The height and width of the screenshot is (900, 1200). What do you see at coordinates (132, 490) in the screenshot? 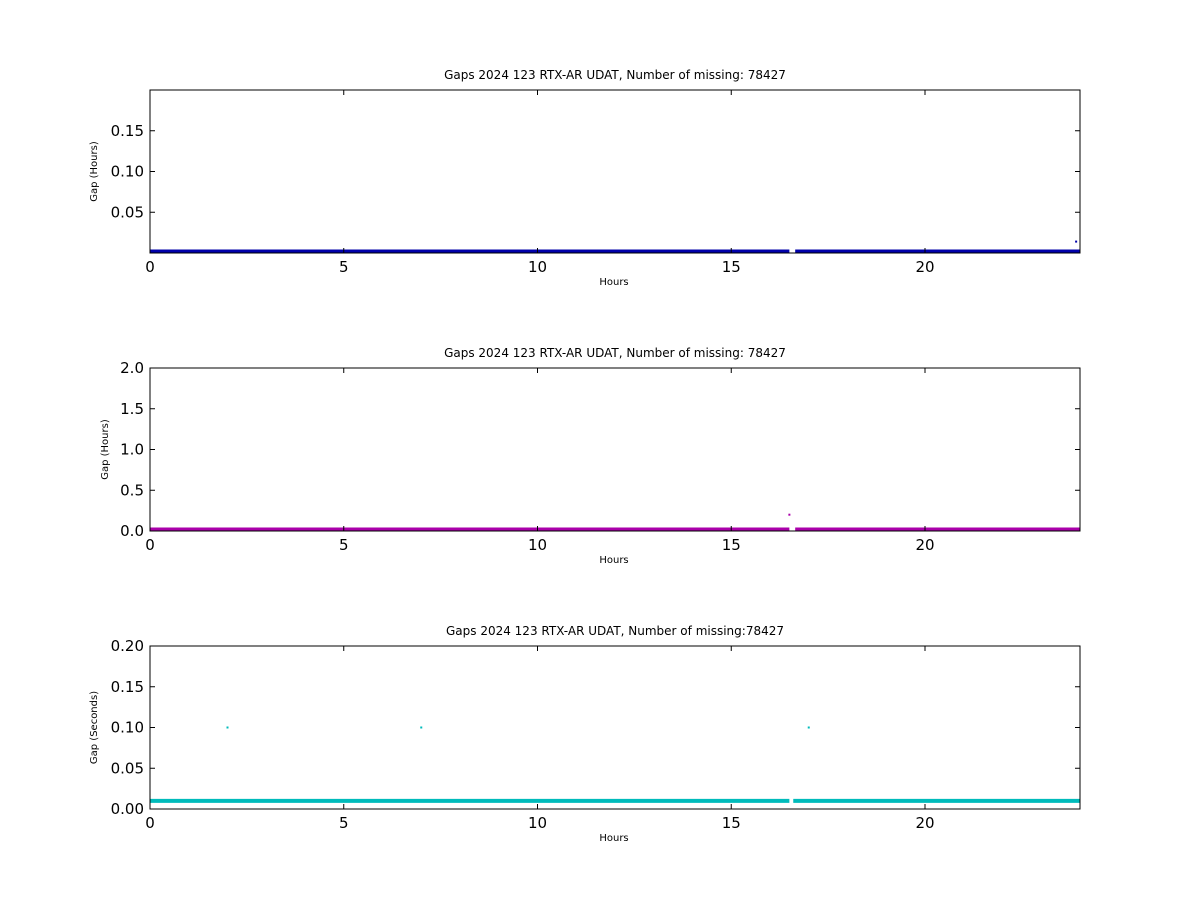
I see `y-tick-label: 0.5` at bounding box center [132, 490].